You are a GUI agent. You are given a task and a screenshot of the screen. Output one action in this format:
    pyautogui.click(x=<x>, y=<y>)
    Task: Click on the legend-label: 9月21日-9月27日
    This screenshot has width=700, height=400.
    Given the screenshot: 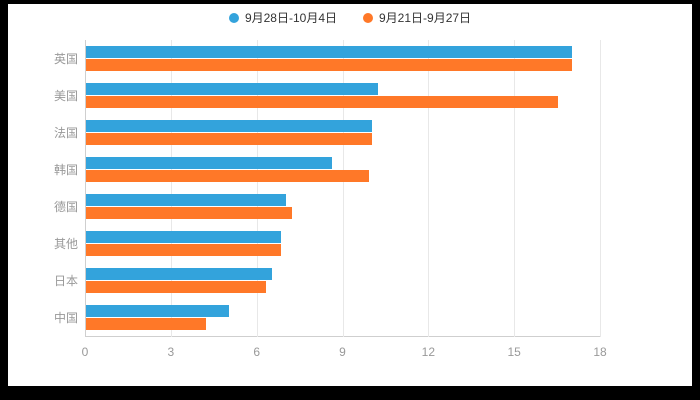 What is the action you would take?
    pyautogui.click(x=425, y=18)
    